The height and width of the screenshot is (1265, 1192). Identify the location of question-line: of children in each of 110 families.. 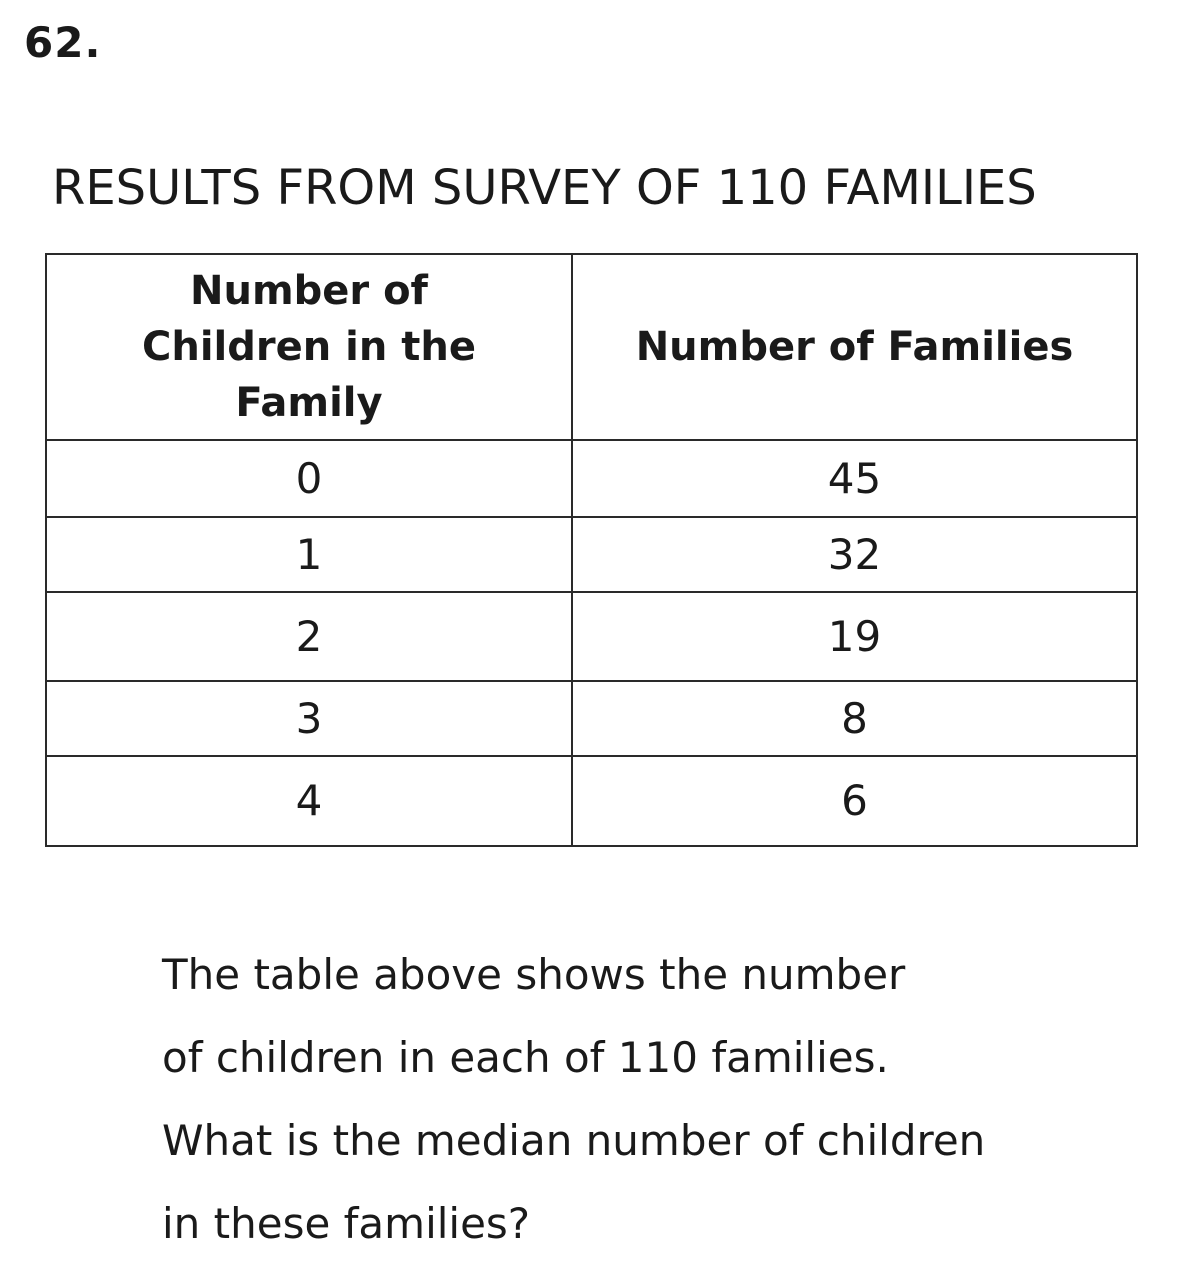
(525, 1057).